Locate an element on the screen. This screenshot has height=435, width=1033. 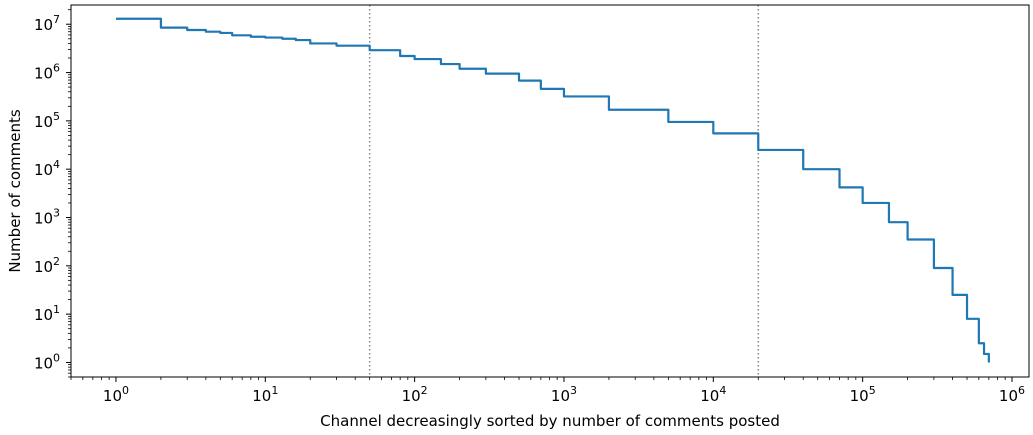
x-tick-label: 10³ is located at coordinates (564, 394).